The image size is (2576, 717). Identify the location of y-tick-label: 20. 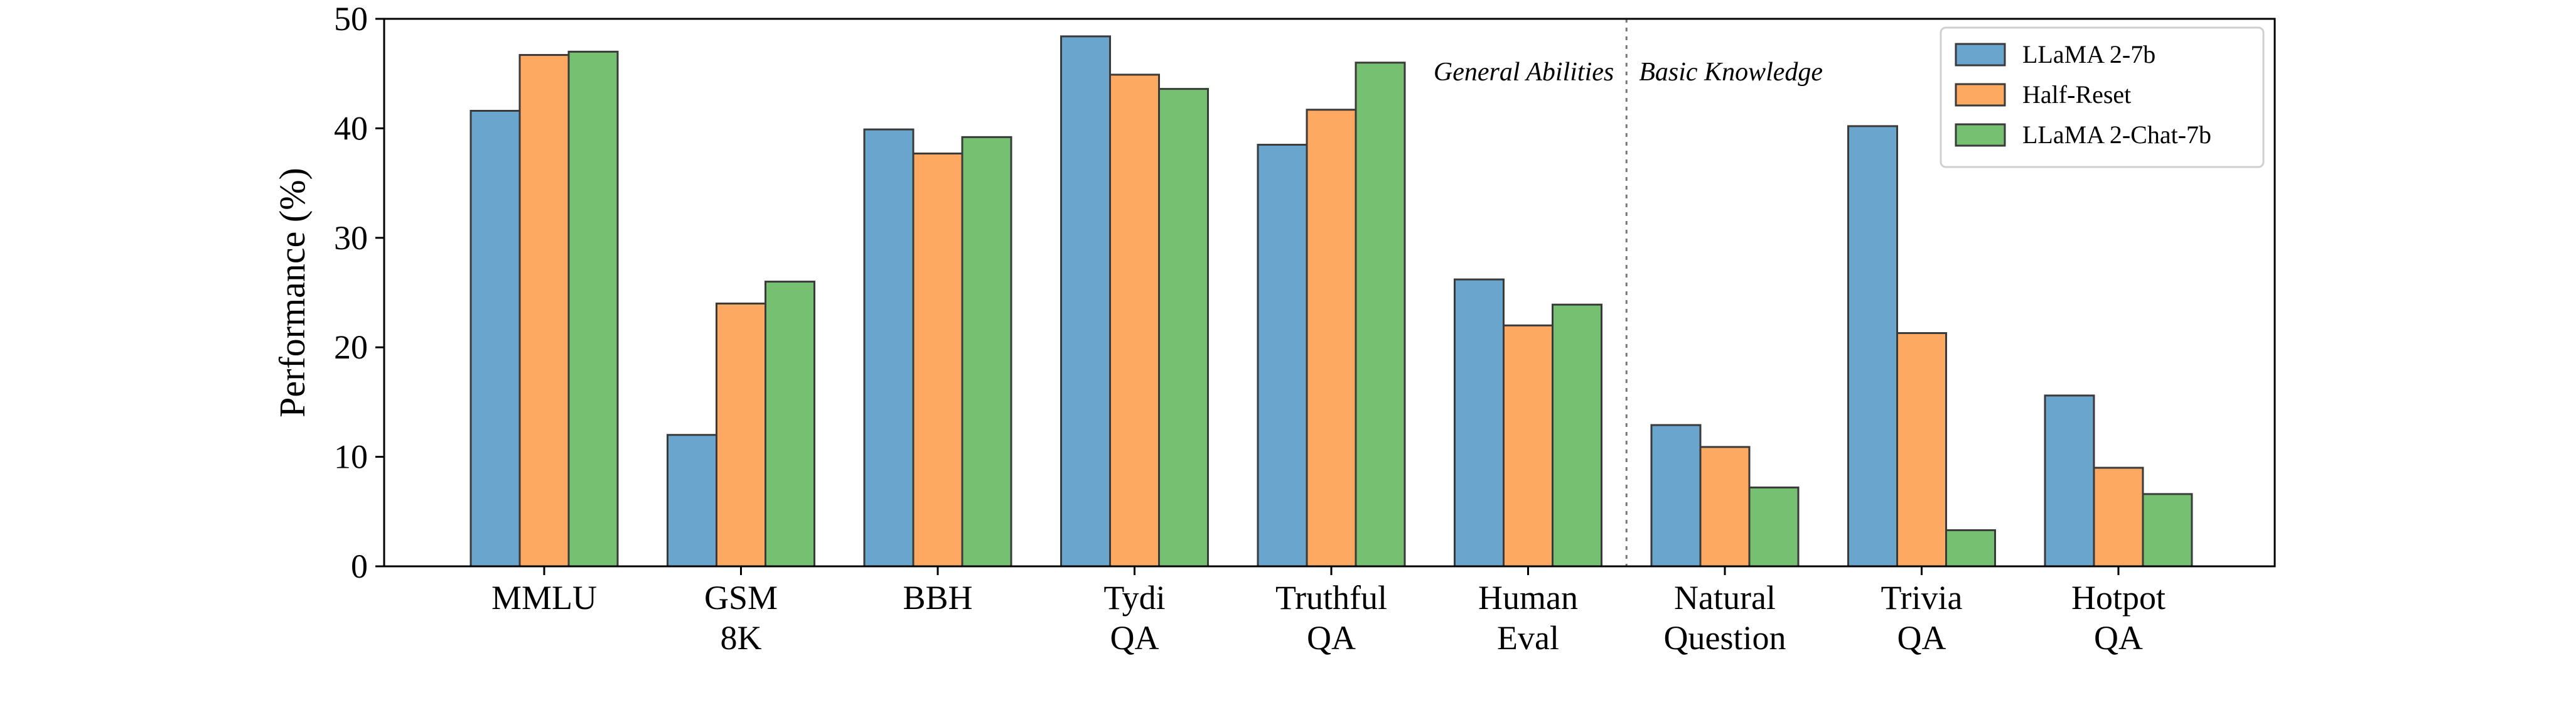
(351, 347).